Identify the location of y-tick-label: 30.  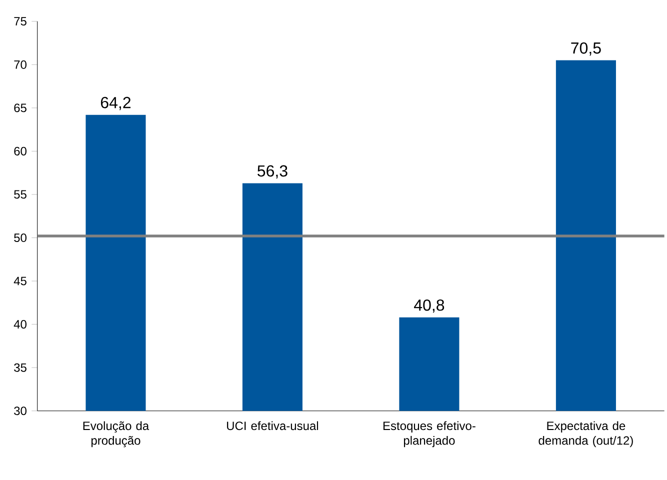
(20, 411).